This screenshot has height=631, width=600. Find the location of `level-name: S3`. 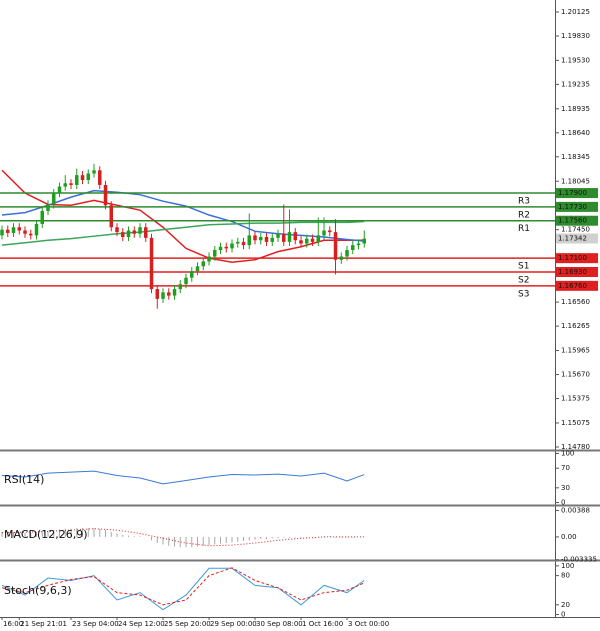

level-name: S3 is located at coordinates (523, 294).